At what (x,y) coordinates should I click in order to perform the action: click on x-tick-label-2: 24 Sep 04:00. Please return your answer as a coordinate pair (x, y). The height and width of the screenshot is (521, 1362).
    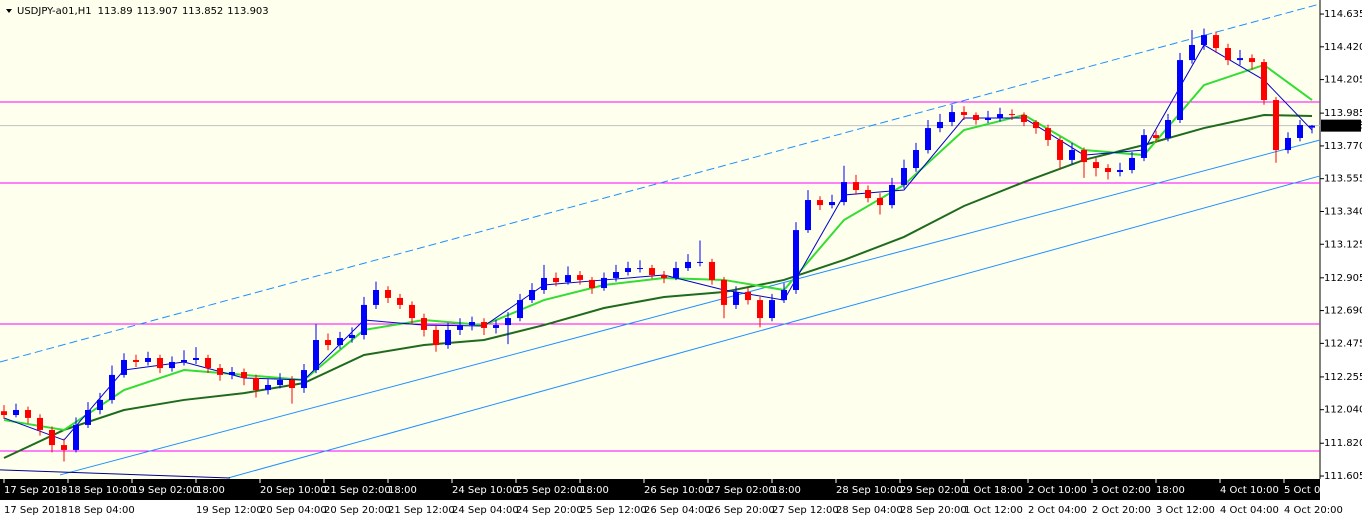
    Looking at the image, I should click on (485, 510).